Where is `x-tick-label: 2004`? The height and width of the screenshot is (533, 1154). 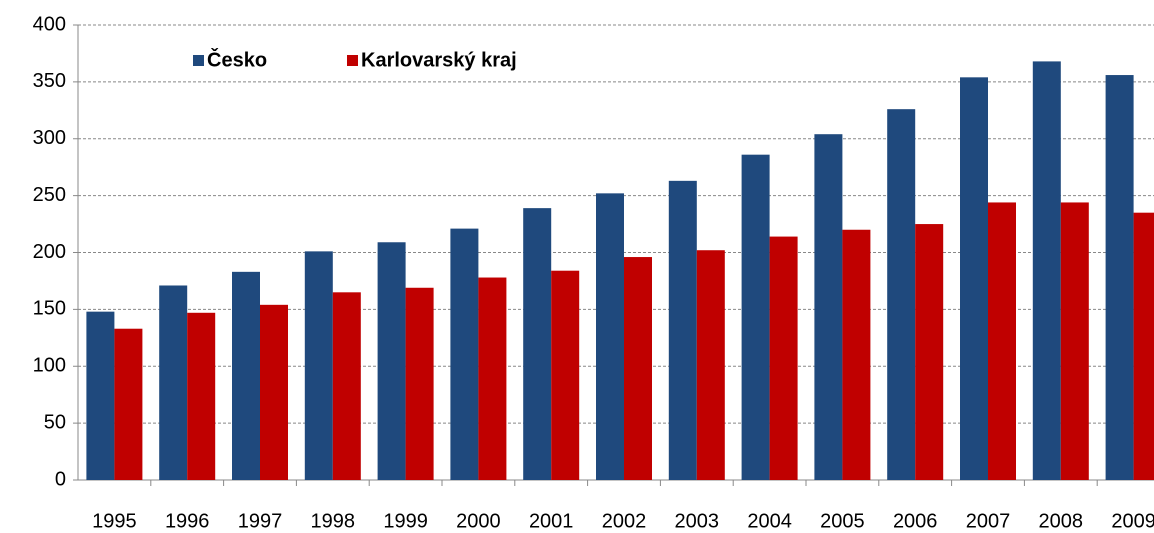 x-tick-label: 2004 is located at coordinates (769, 521).